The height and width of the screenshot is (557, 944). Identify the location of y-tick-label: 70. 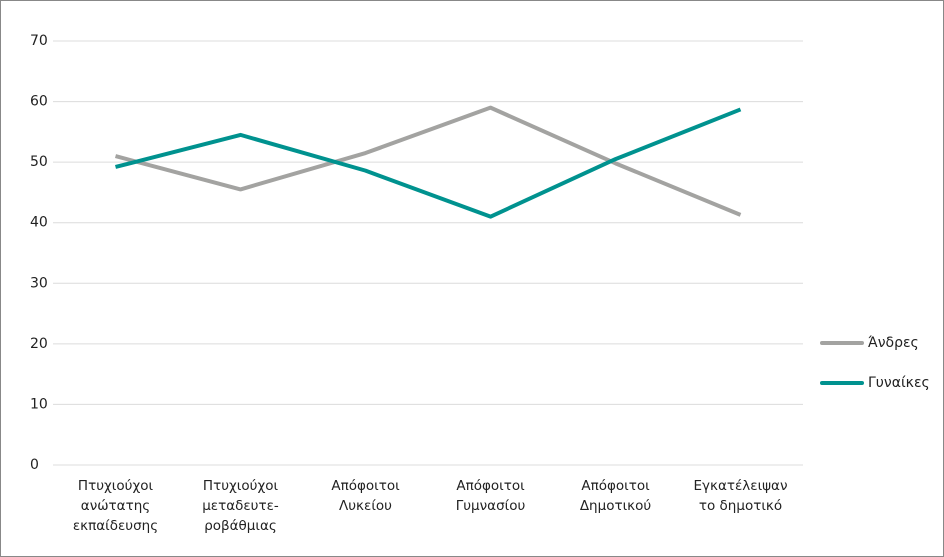
(39, 41).